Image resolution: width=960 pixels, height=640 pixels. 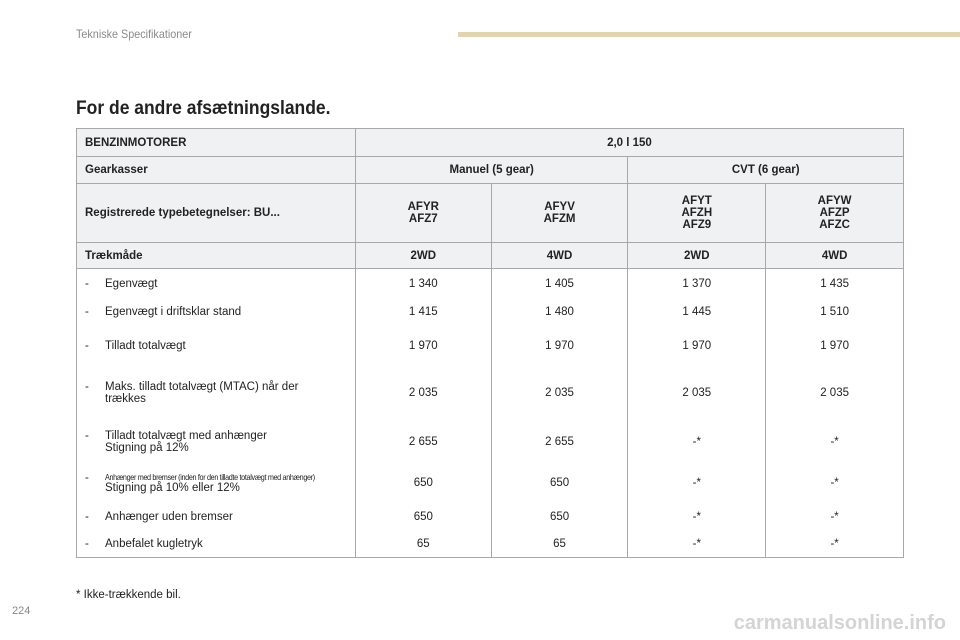 I want to click on value-cell: 1 480, so click(x=559, y=312).